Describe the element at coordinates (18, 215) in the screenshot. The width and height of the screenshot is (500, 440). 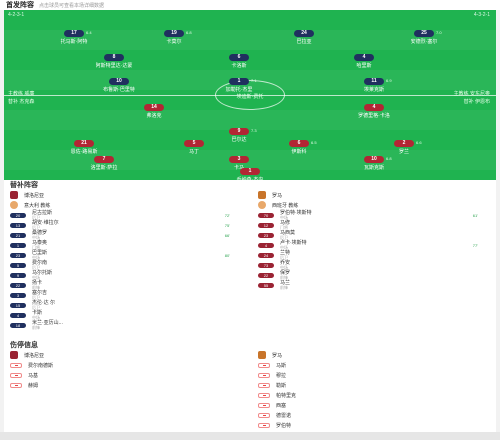
I see `bench-number: 20` at that location.